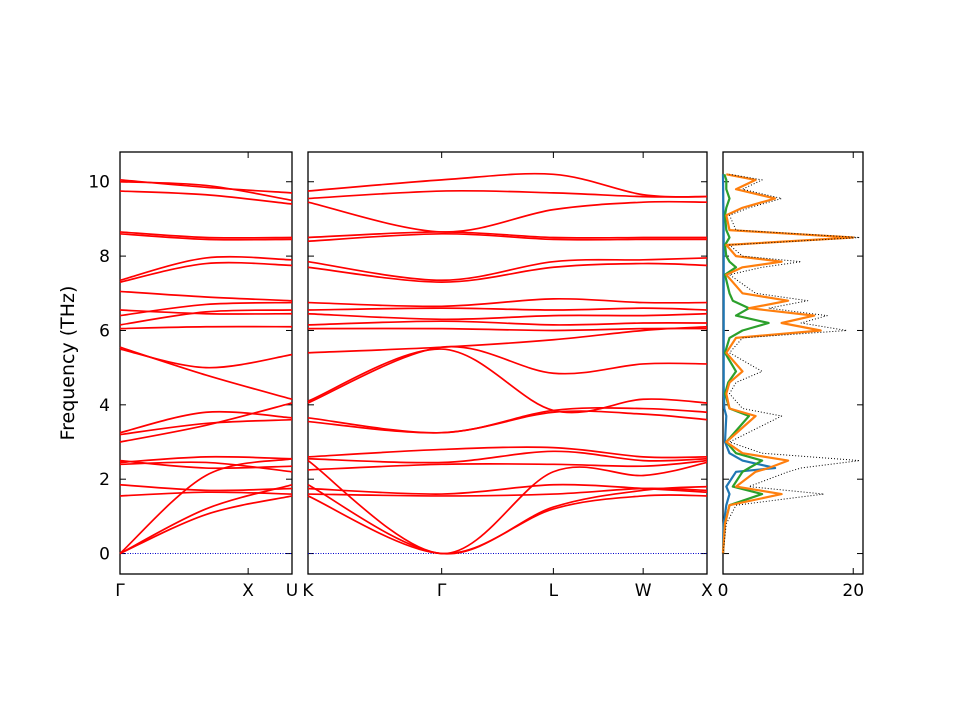 The image size is (960, 720). What do you see at coordinates (104, 406) in the screenshot?
I see `y-tick-label: 4` at bounding box center [104, 406].